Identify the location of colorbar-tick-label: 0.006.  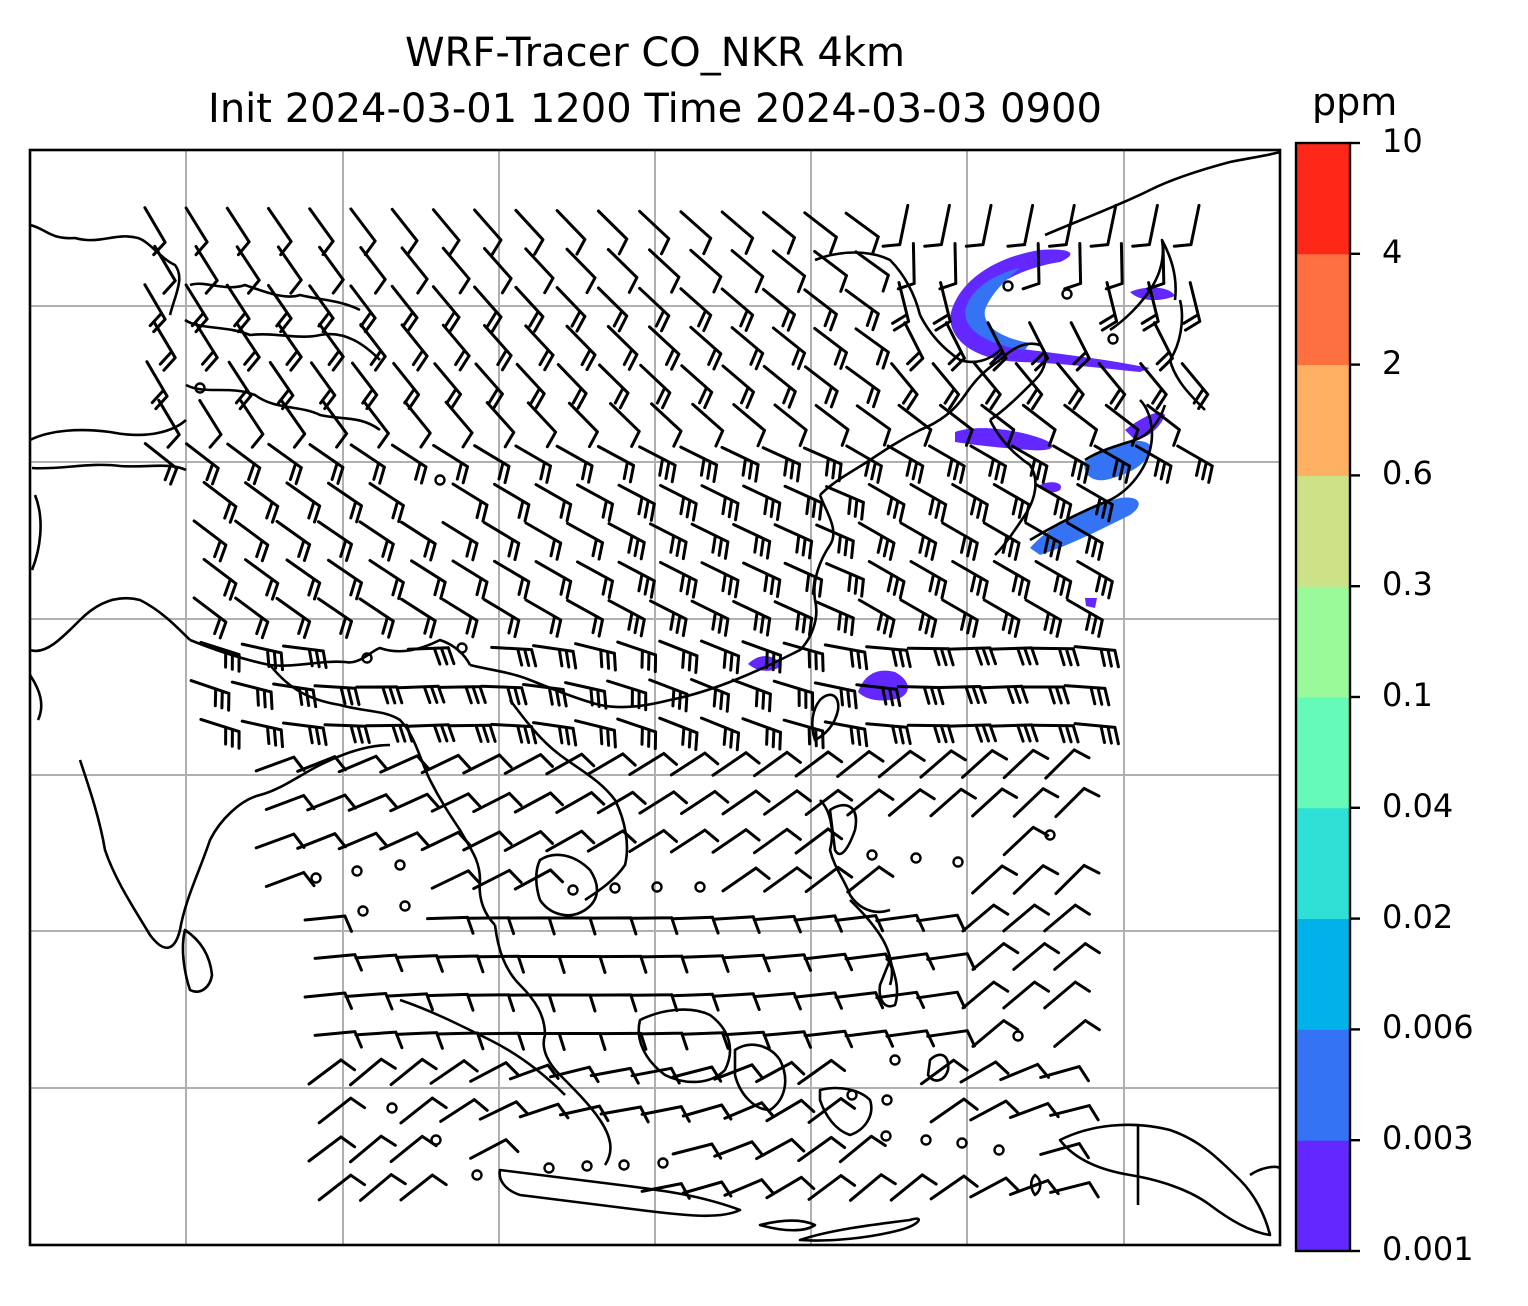
(1428, 1027).